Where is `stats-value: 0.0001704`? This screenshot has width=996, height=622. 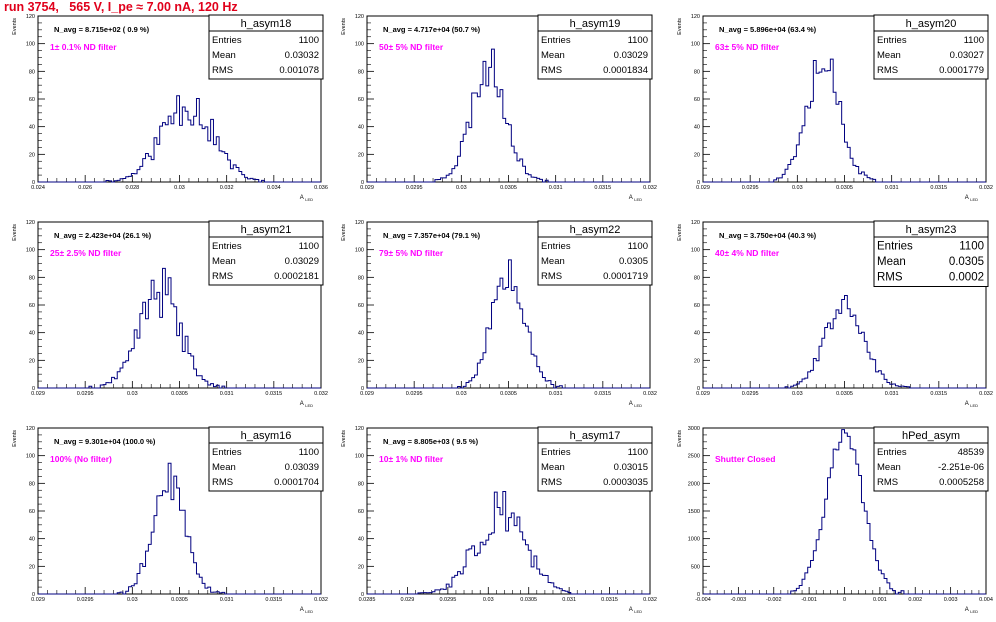 stats-value: 0.0001704 is located at coordinates (296, 482).